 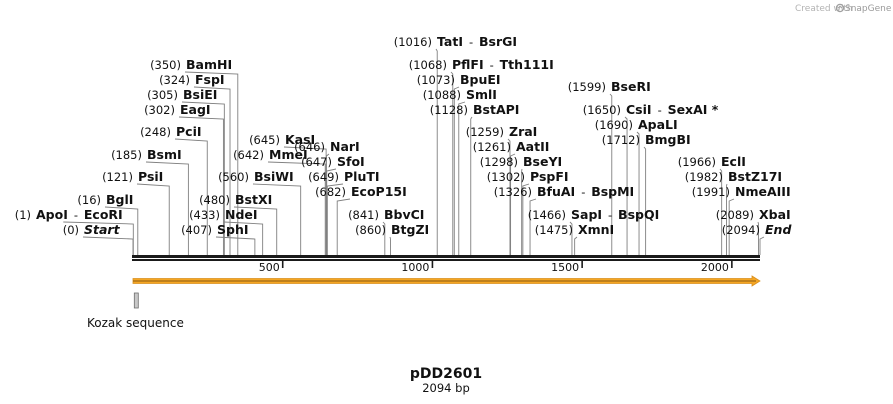 I want to click on site-position: (1073), so click(x=436, y=80).